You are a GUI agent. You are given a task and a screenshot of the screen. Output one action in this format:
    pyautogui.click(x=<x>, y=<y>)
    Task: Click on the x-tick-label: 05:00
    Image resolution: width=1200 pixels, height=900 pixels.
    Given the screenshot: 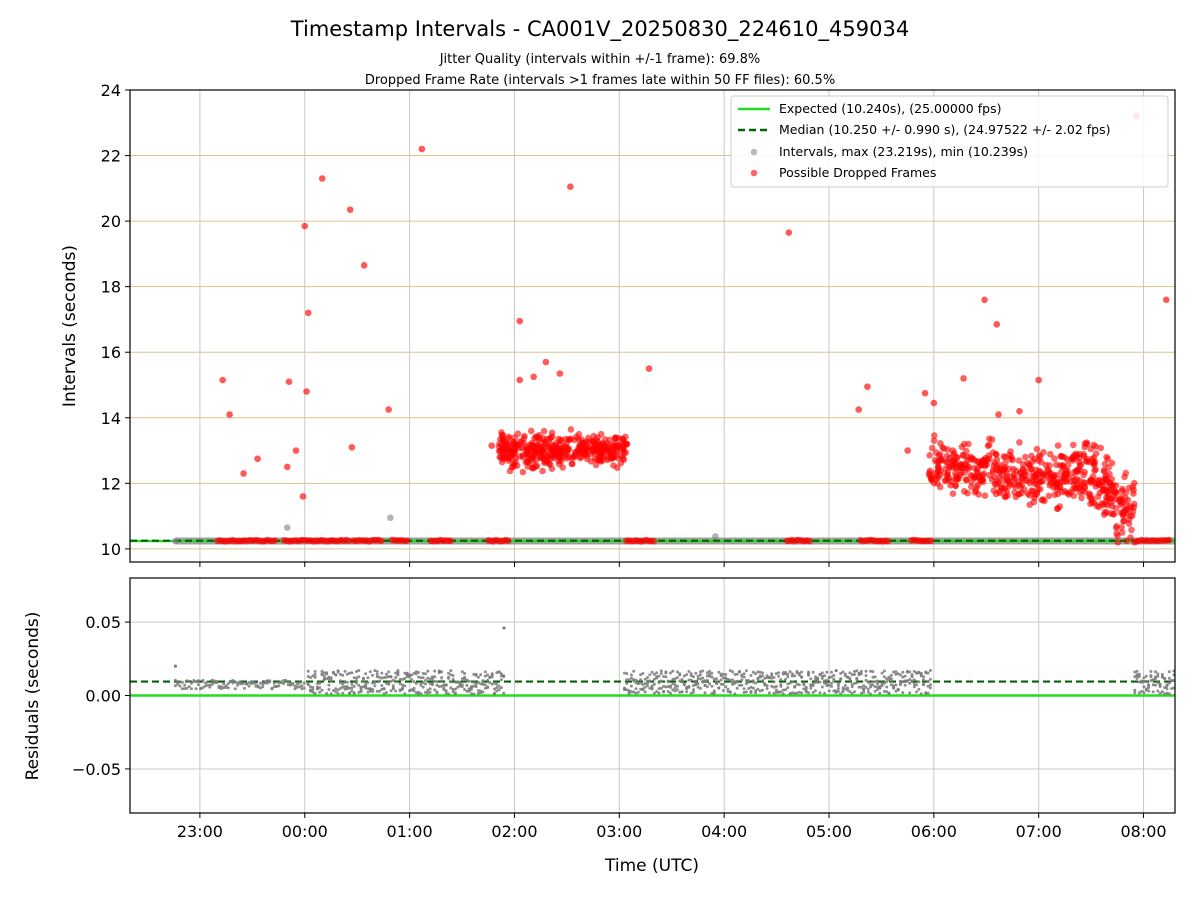 What is the action you would take?
    pyautogui.click(x=829, y=831)
    